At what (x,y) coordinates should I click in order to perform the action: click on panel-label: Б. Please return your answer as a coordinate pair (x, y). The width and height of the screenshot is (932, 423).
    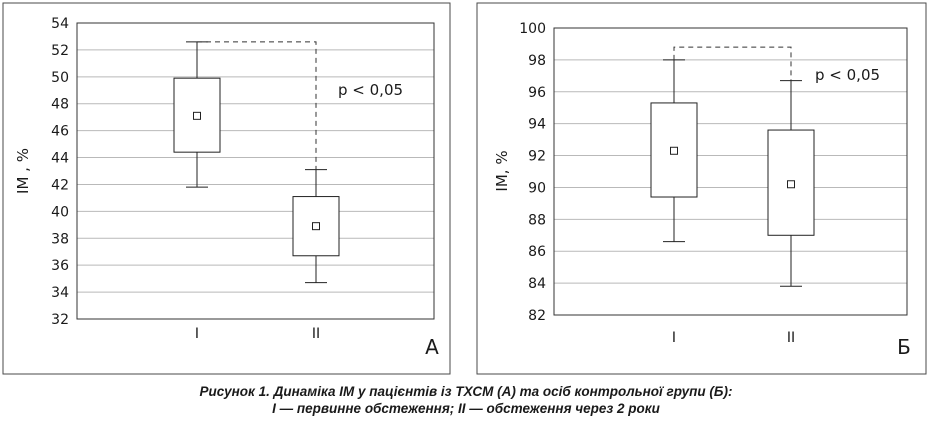
    Looking at the image, I should click on (904, 347).